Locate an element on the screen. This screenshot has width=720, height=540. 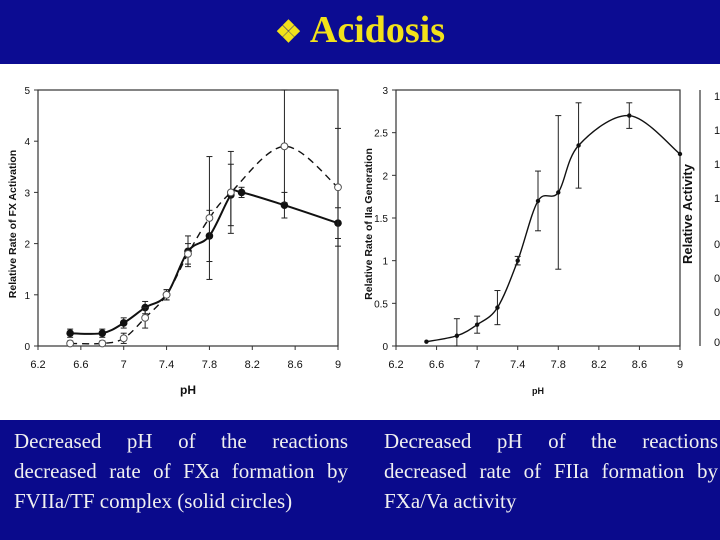
chart-0-x-tick-label: 9 is located at coordinates (338, 365).